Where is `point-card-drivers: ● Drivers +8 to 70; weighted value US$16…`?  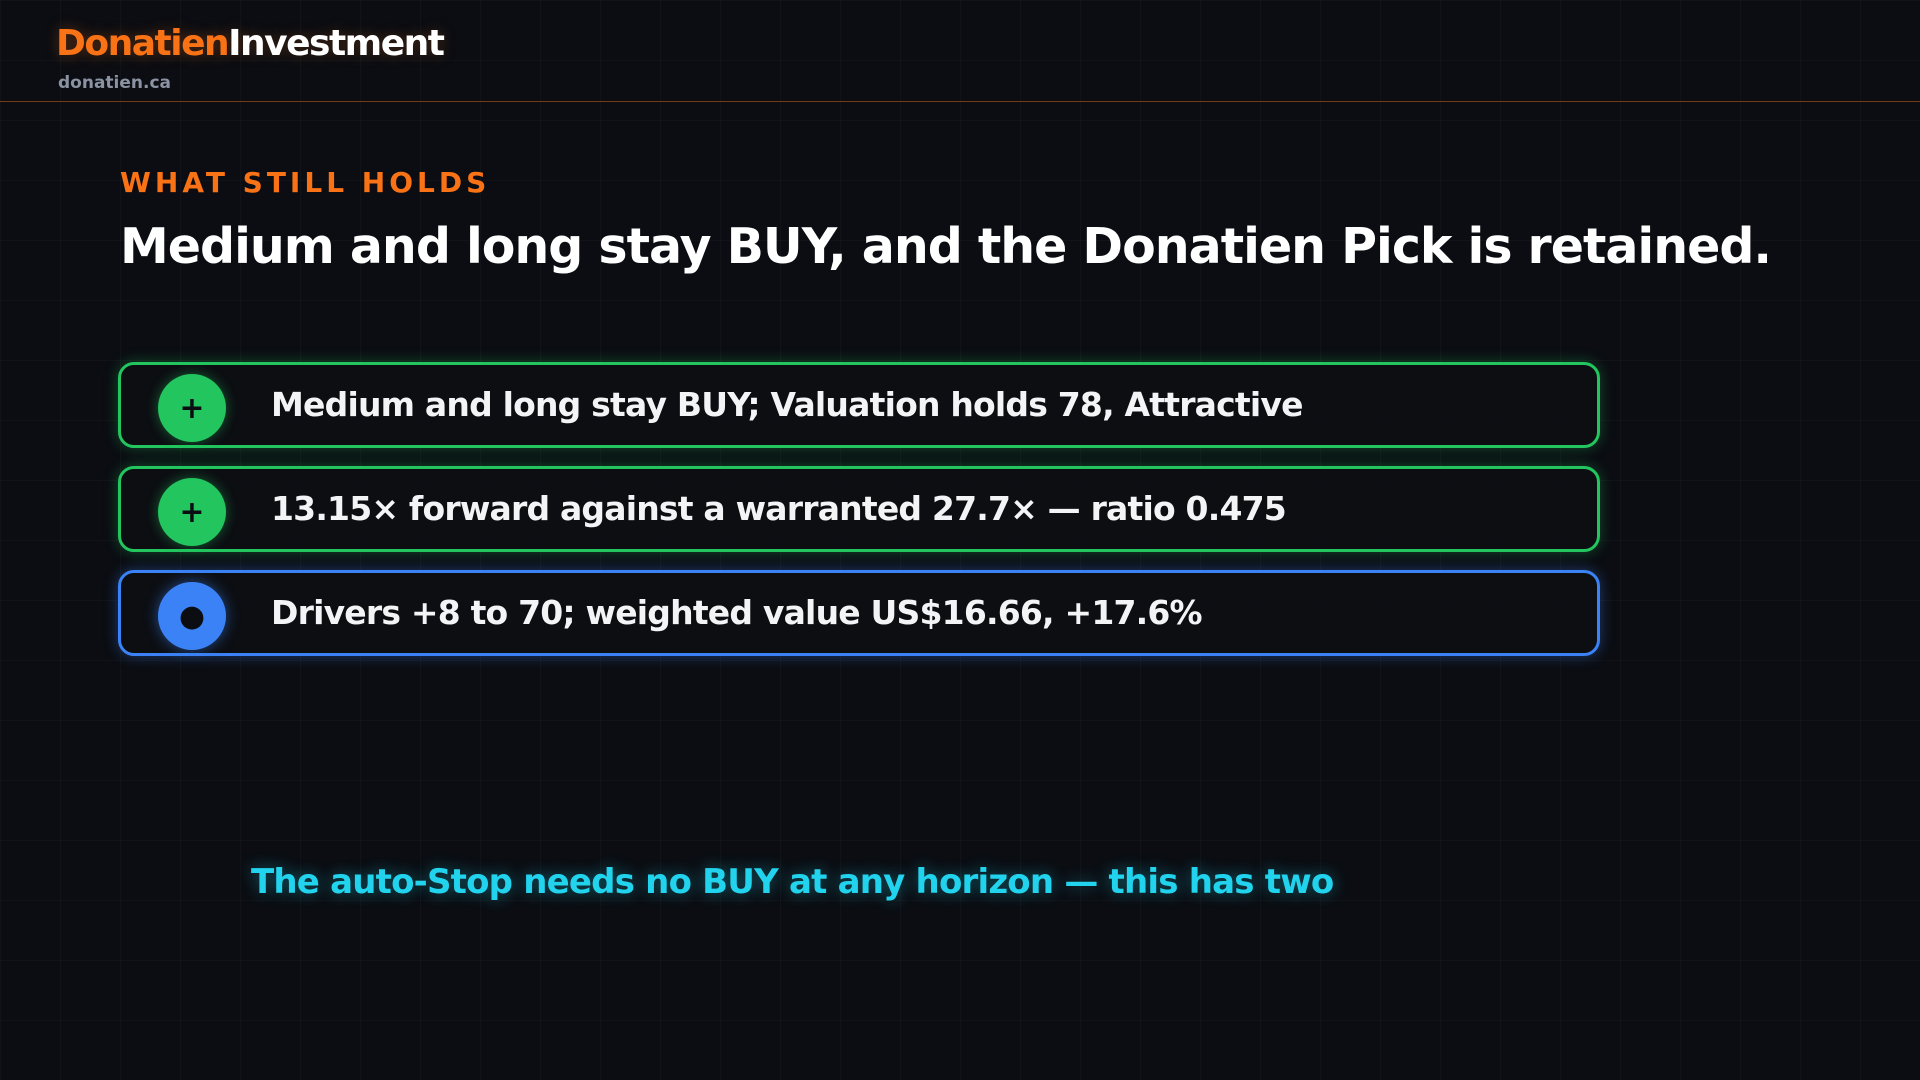 point-card-drivers: ● Drivers +8 to 70; weighted value US$16… is located at coordinates (859, 613).